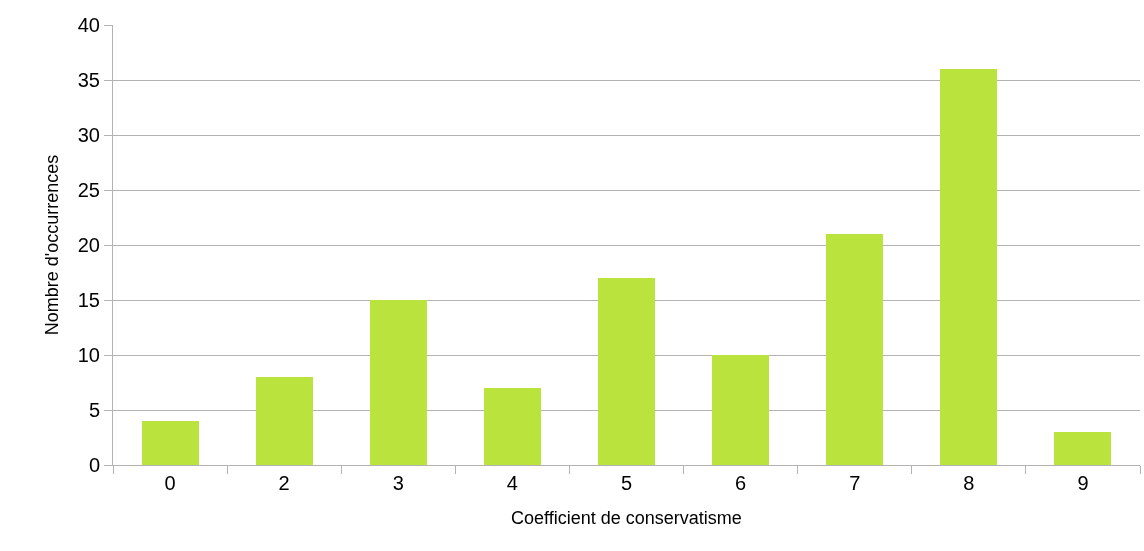  Describe the element at coordinates (741, 483) in the screenshot. I see `x-tick-label: 6` at that location.